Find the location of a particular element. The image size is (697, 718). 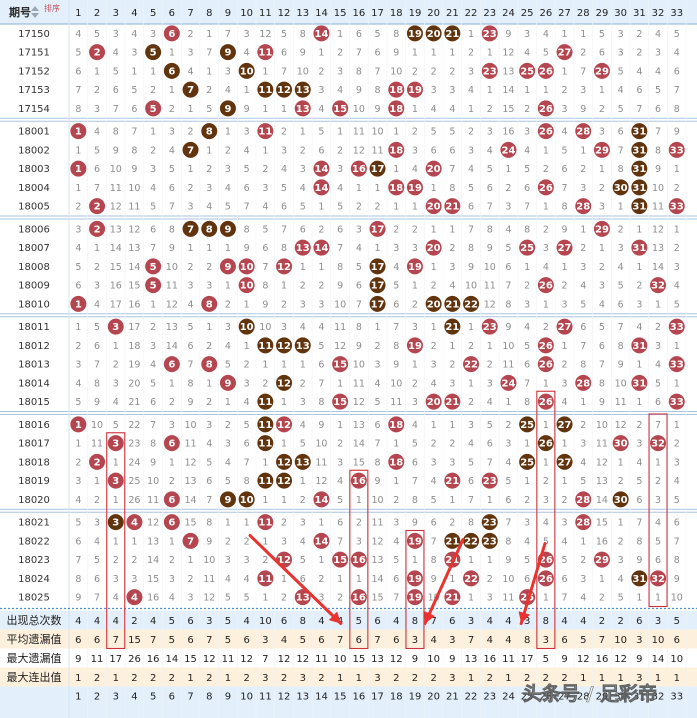

footer-number-label: 18 is located at coordinates (396, 697).